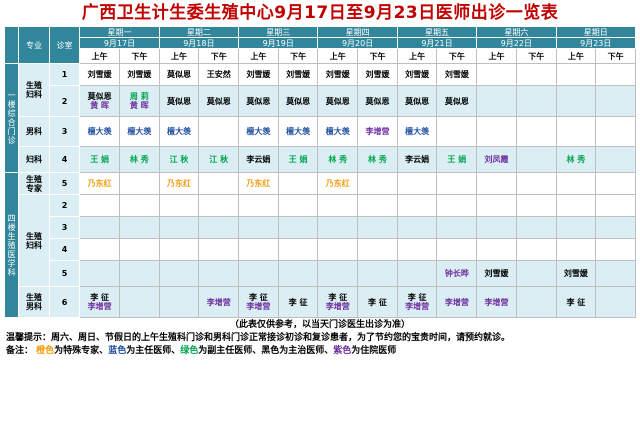 This screenshot has width=640, height=422. Describe the element at coordinates (320, 159) in the screenshot. I see `schedule-row: 妇科 4 王 娟 林 秀 江 秋 江 秋 李云娟 王 娟 林 秀 林 秀 李云娟 王 娟 刘凤霞 林 秀` at that location.